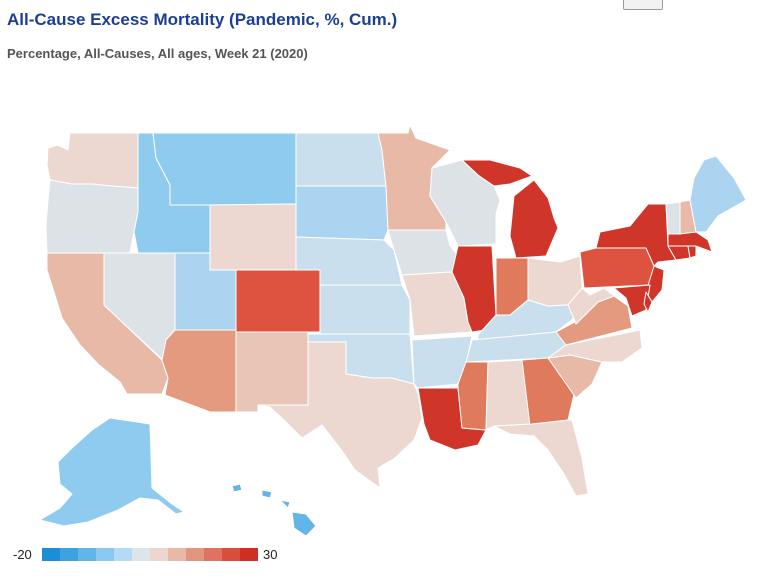 Image resolution: width=771 pixels, height=582 pixels. What do you see at coordinates (595, 346) in the screenshot?
I see `state-nc` at bounding box center [595, 346].